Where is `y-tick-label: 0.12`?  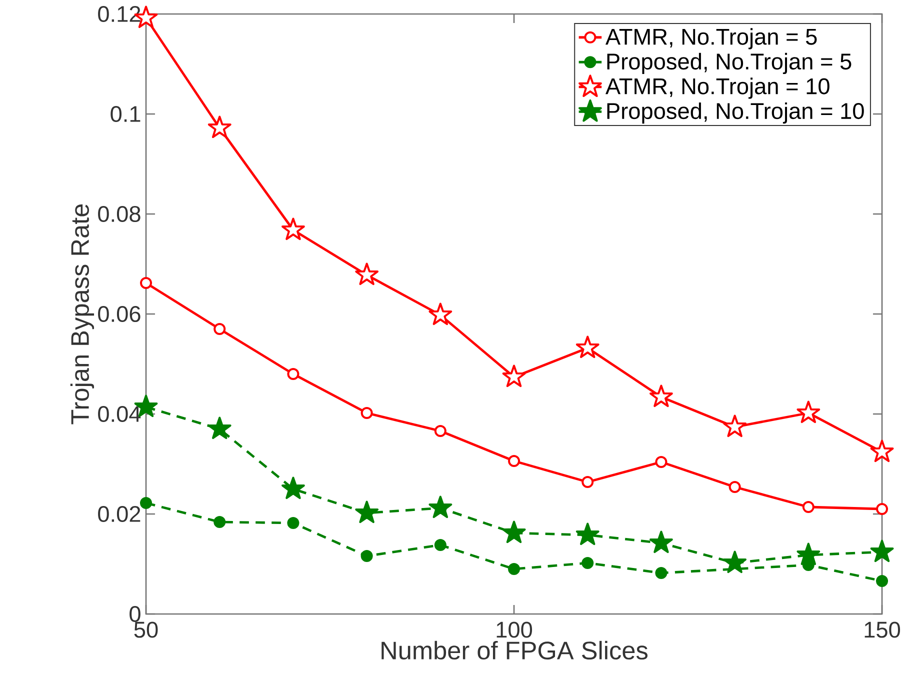
y-tick-label: 0.12 is located at coordinates (119, 14).